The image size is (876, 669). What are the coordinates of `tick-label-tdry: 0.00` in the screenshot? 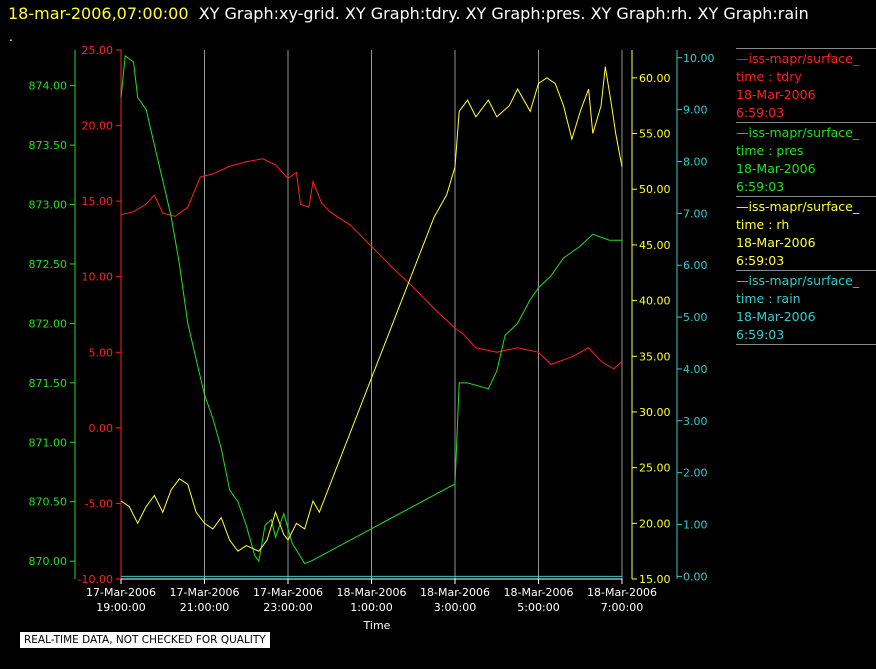 It's located at (101, 428).